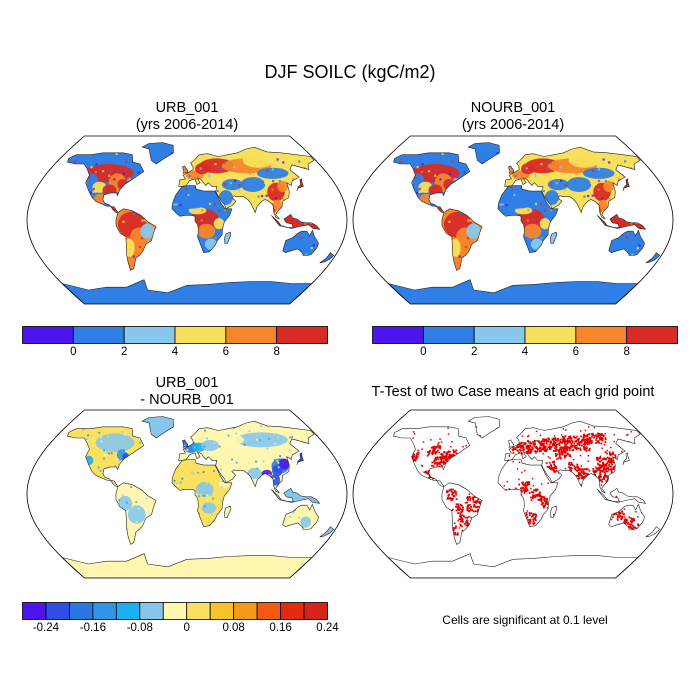 This screenshot has height=700, width=700. Describe the element at coordinates (554, 511) in the screenshot. I see `coastline-madagascar` at that location.